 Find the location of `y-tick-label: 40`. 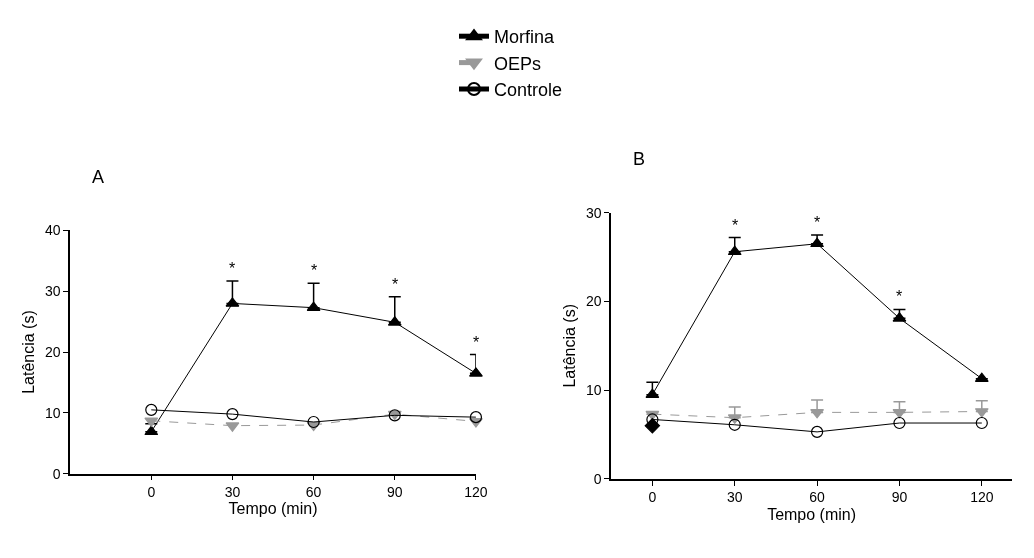

y-tick-label: 40 is located at coordinates (52, 230).